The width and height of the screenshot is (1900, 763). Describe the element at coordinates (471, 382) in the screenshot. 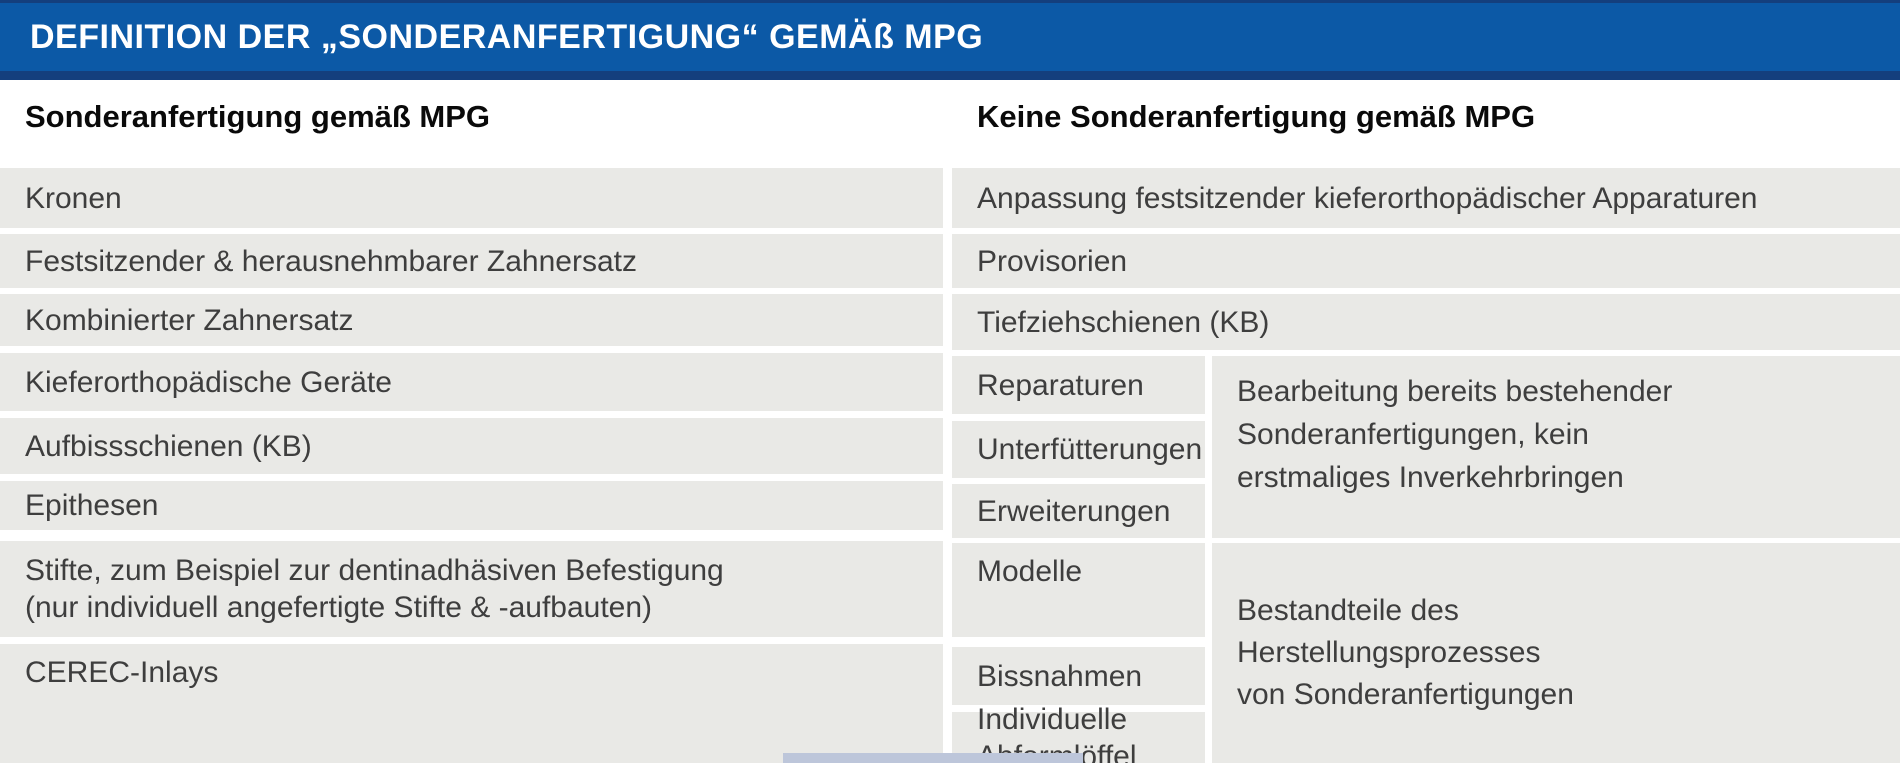

I see `table-cell-kieferorthopaedische-geraete: Kieferorthopädische Geräte` at that location.